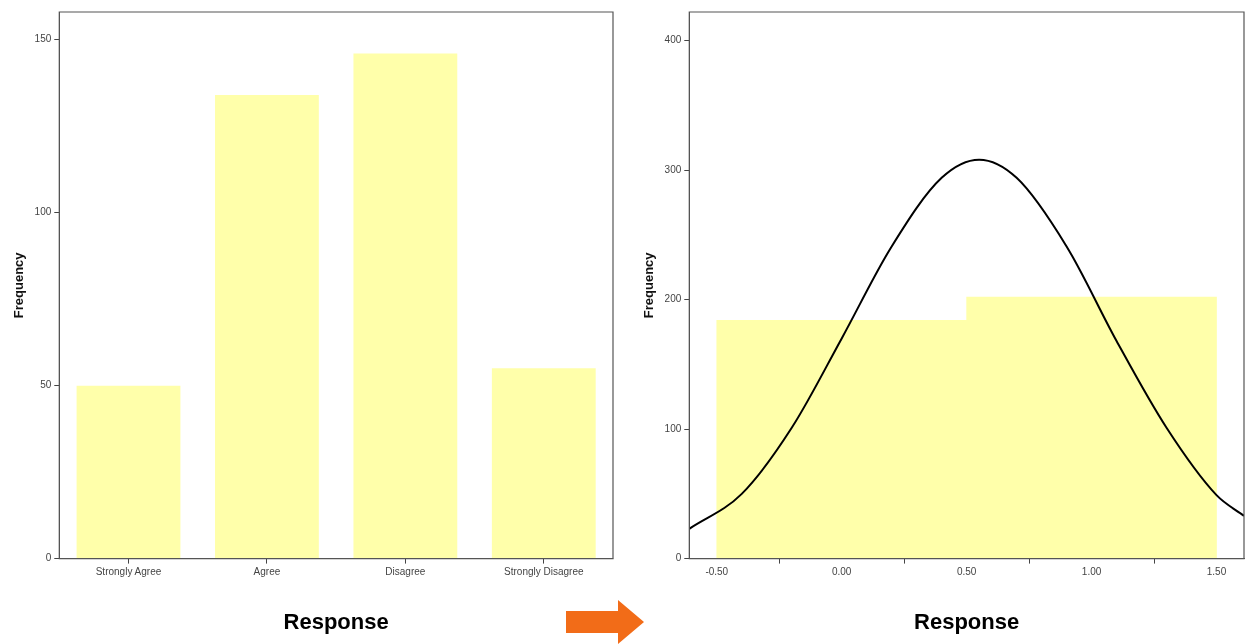 This screenshot has width=1256, height=644. Describe the element at coordinates (841, 572) in the screenshot. I see `x-tick-label: 0.00` at that location.